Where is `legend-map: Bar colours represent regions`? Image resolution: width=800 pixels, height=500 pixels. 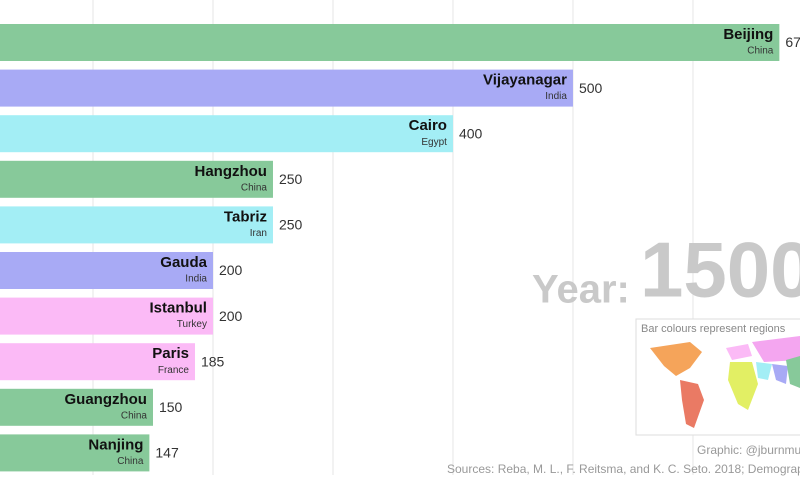
legend-map: Bar colours represent regions is located at coordinates (717, 377).